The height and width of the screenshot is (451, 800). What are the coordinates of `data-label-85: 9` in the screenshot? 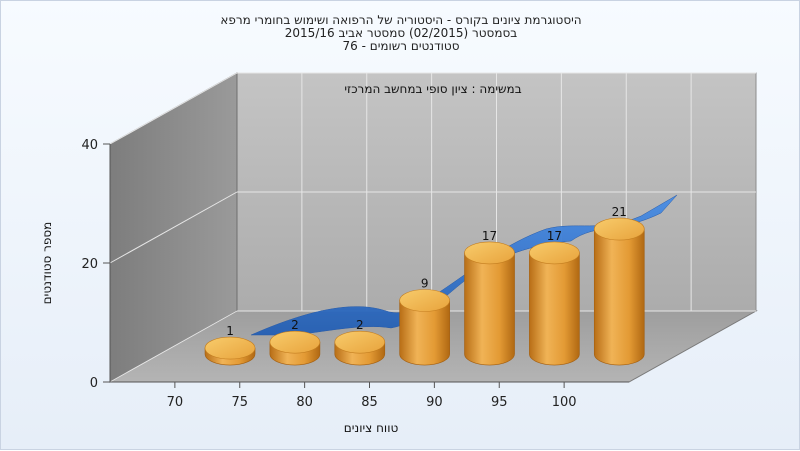 It's located at (425, 284).